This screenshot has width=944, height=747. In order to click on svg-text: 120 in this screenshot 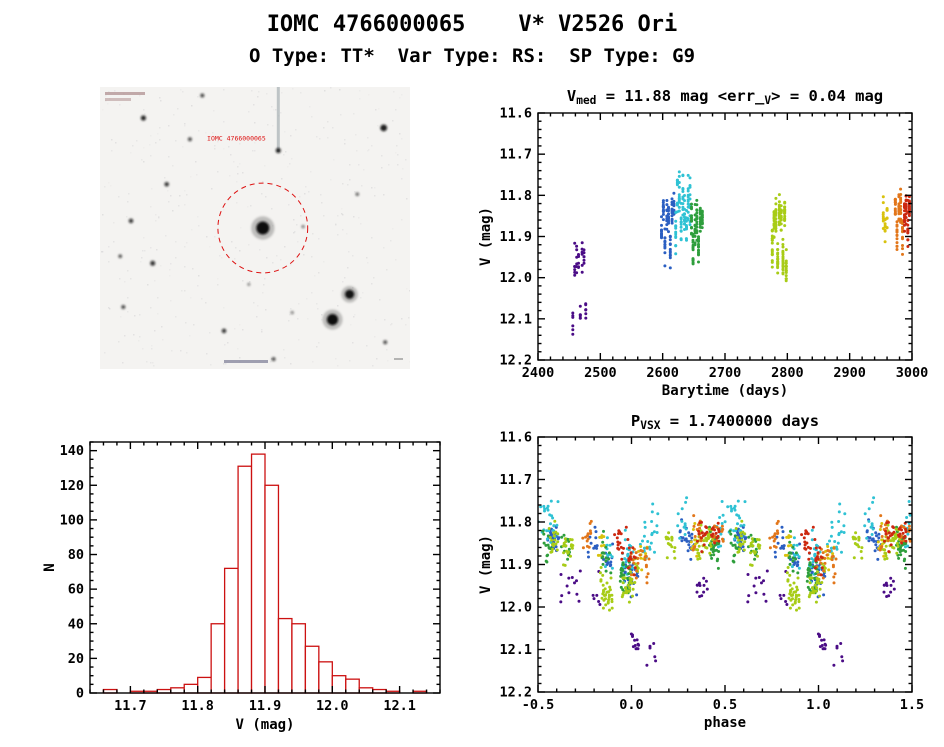, I will do `click(72, 486)`.